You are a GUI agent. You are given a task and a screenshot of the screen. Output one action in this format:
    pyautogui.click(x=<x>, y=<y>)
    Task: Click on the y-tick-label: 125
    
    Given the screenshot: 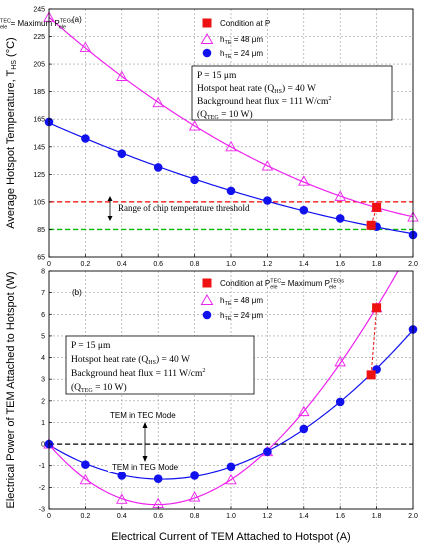 What is the action you would take?
    pyautogui.click(x=39, y=175)
    